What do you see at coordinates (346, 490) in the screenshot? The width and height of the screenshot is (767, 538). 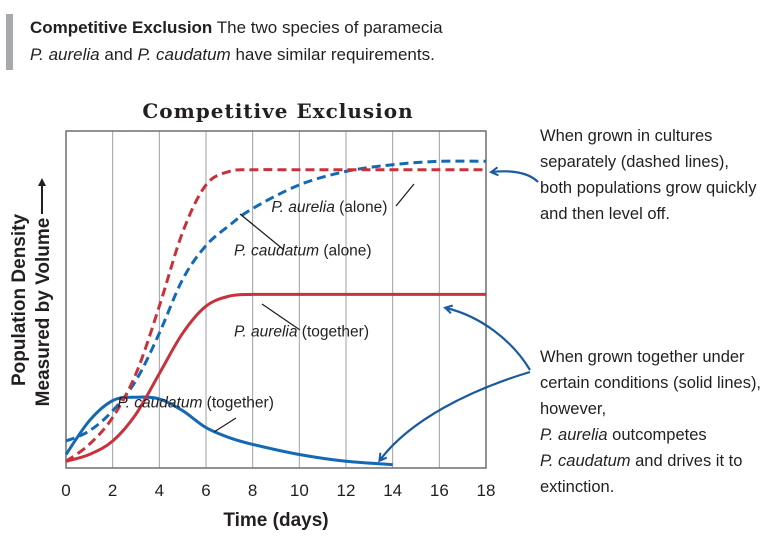 I see `x-tick-label: 12` at bounding box center [346, 490].